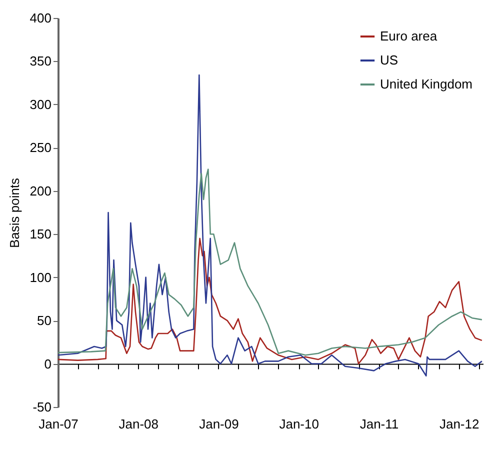 The width and height of the screenshot is (501, 450). Describe the element at coordinates (41, 190) in the screenshot. I see `y-tick-label: 200` at that location.